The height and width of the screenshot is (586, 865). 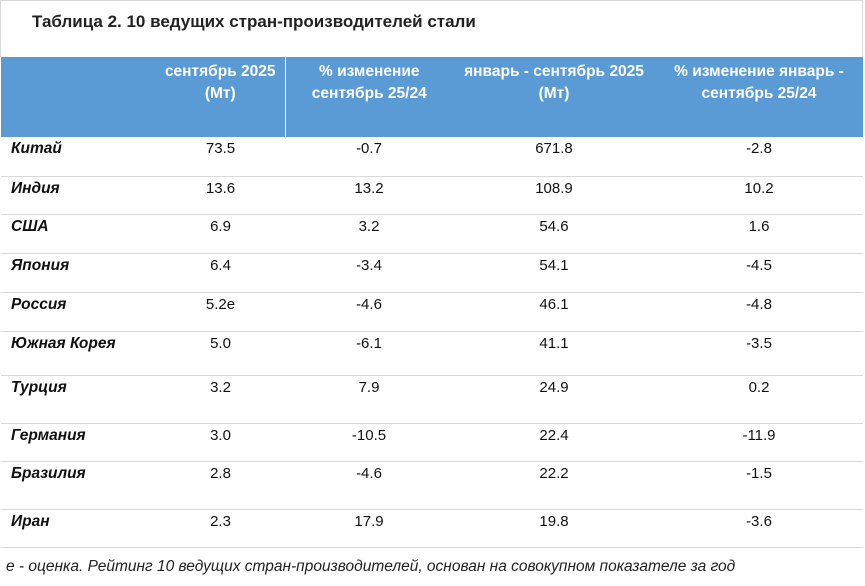 What do you see at coordinates (759, 273) in the screenshot?
I see `ytd-change-cell: -4.5` at bounding box center [759, 273].